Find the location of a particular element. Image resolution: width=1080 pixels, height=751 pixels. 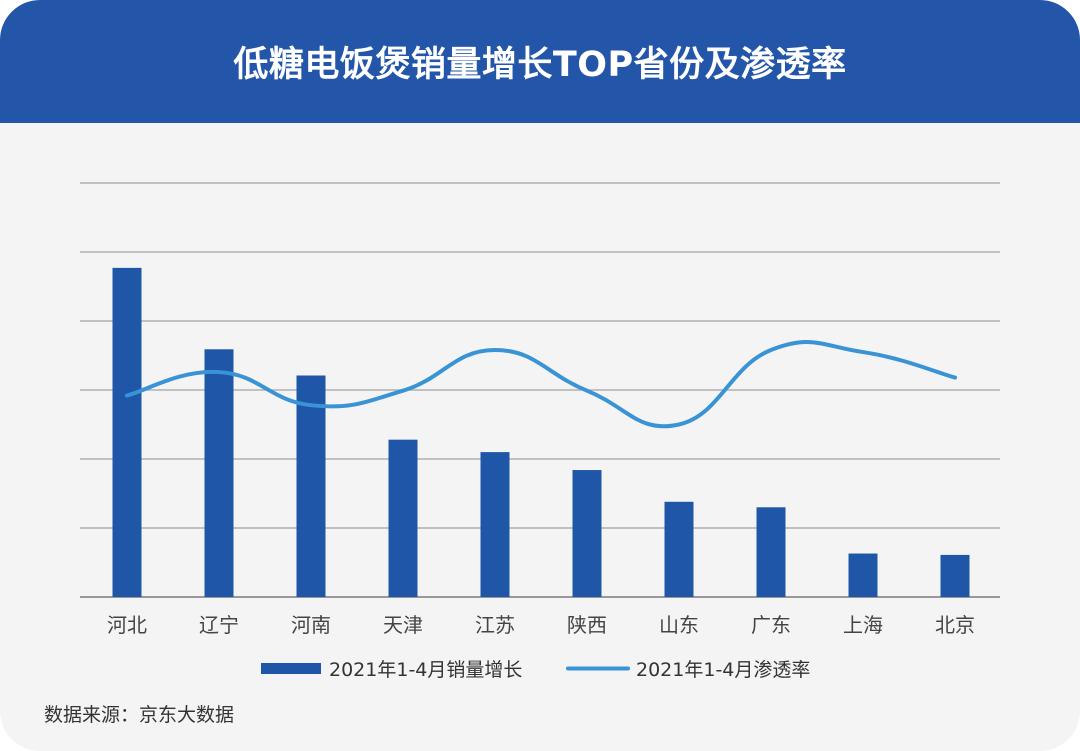

x-tick-label: 上海 is located at coordinates (863, 625).